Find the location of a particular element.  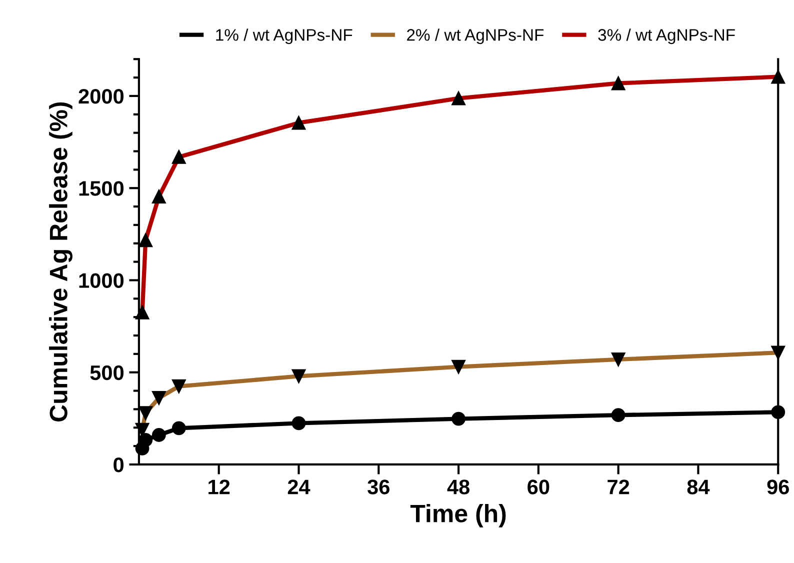

y-tick-label: 0 is located at coordinates (119, 464).